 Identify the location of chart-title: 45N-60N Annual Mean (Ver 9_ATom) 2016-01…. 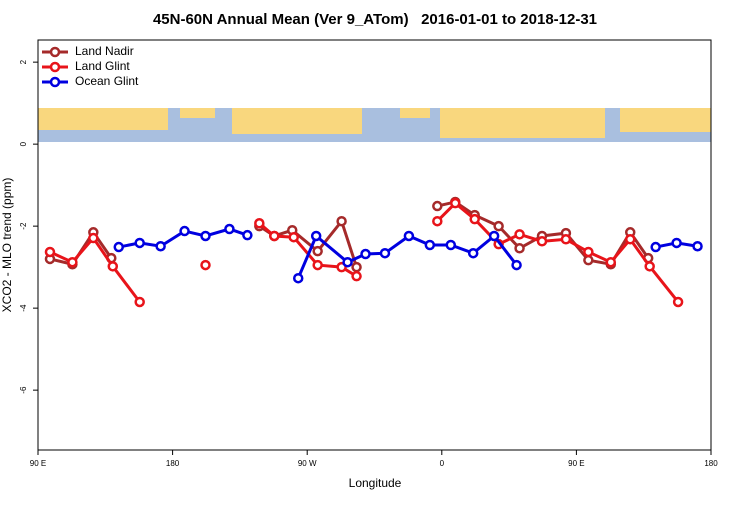
(375, 19).